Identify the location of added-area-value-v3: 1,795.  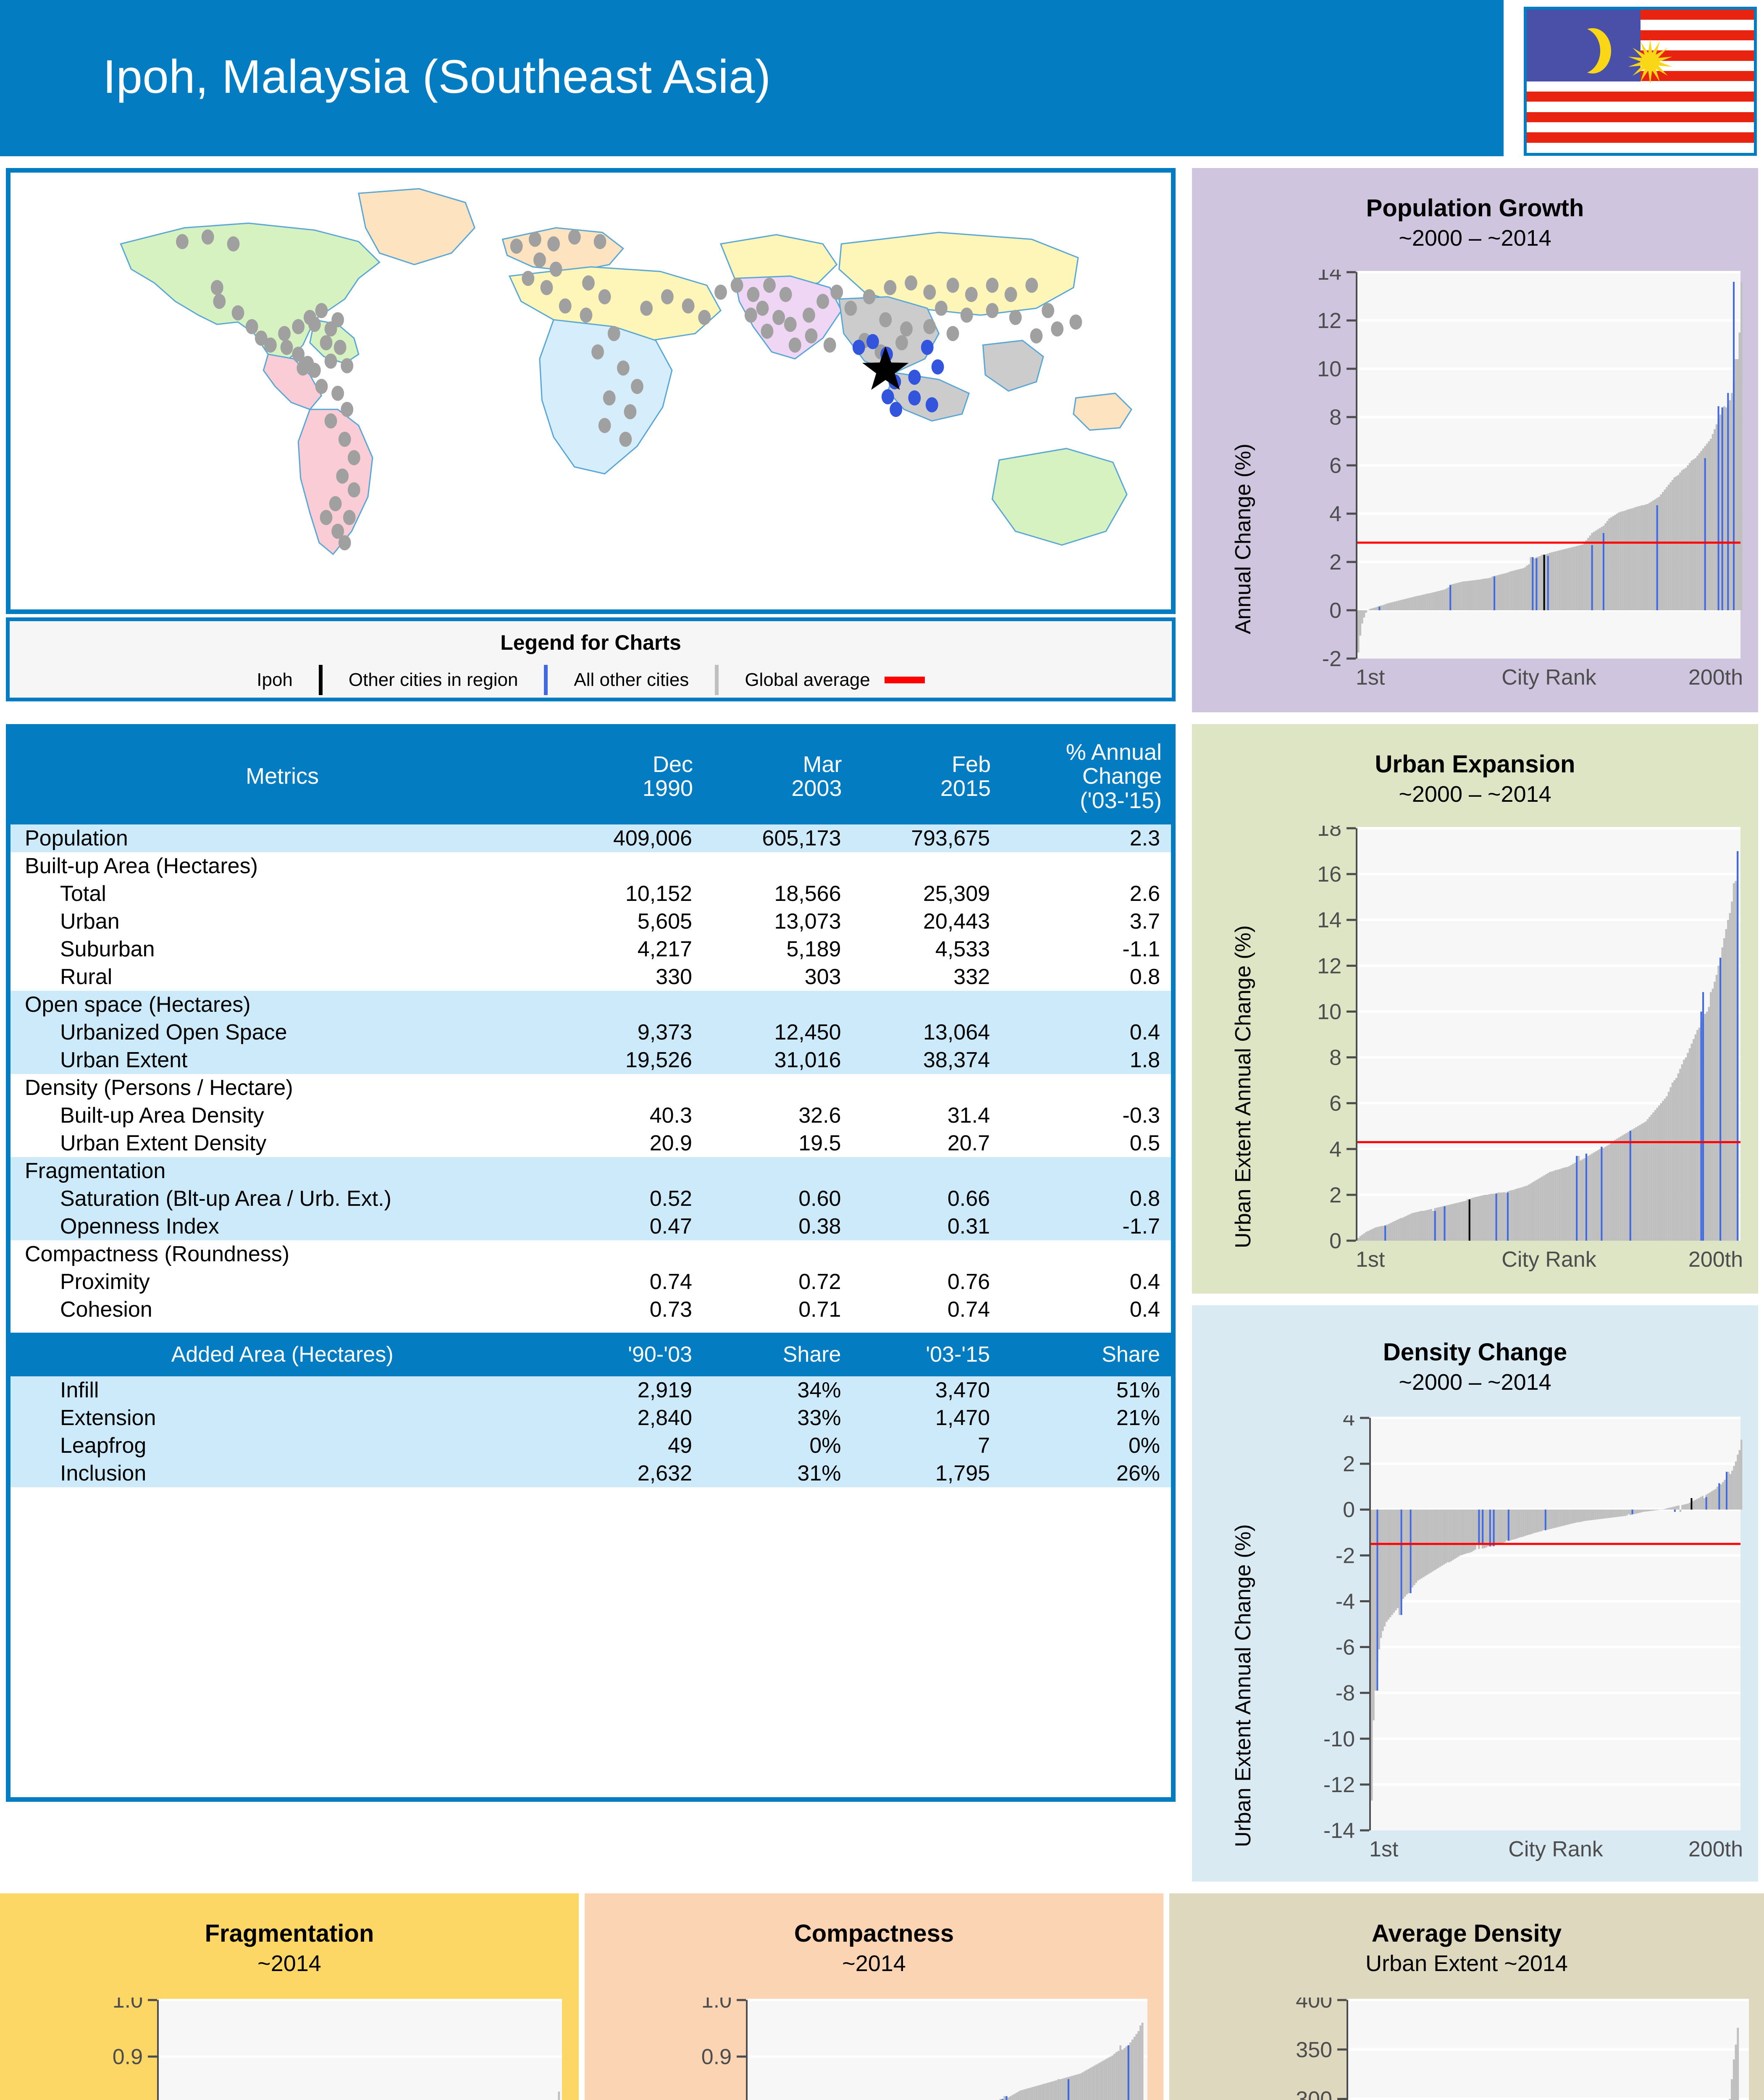
(926, 1473).